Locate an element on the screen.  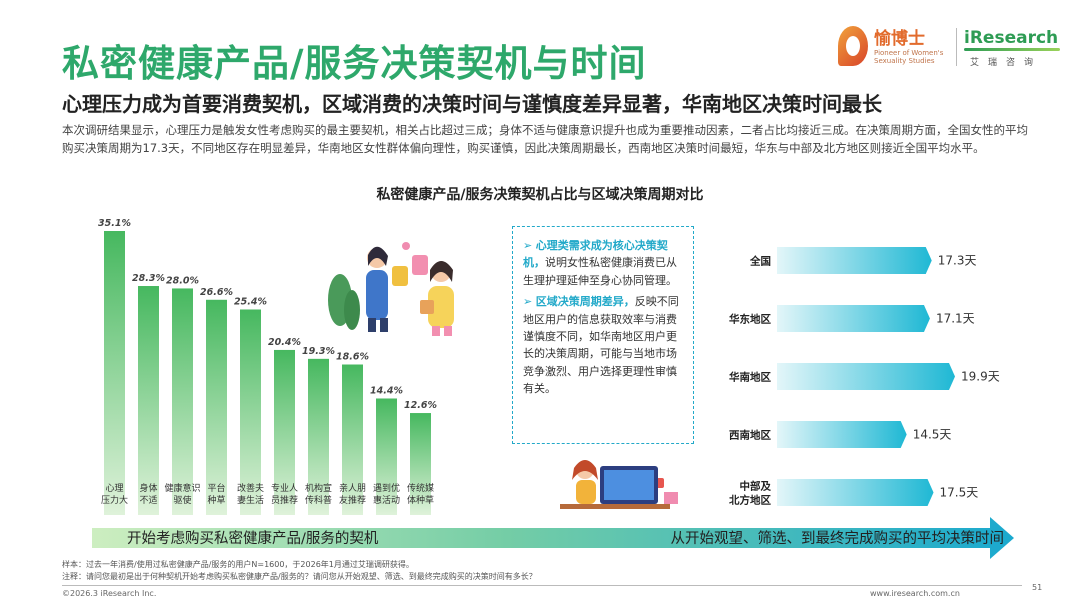
trigger-bar-category: 员推荐 is located at coordinates (284, 500).